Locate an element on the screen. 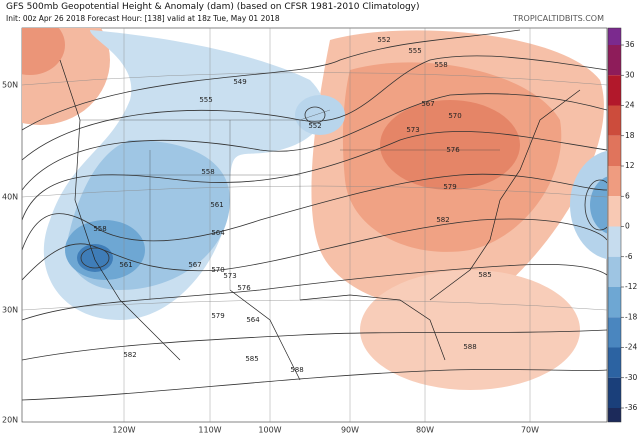  lat-label: 50N is located at coordinates (10, 85).